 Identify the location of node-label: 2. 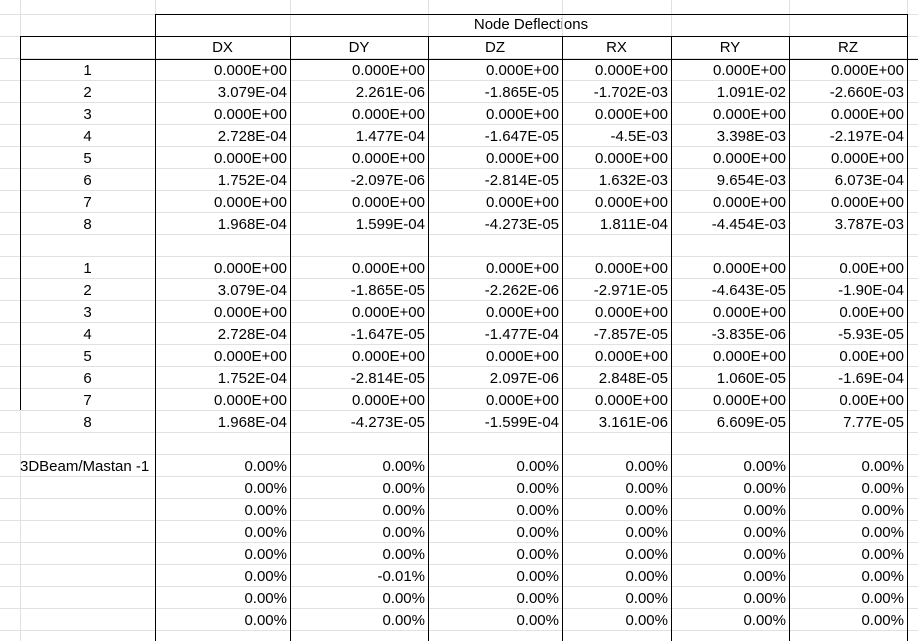
(87, 92).